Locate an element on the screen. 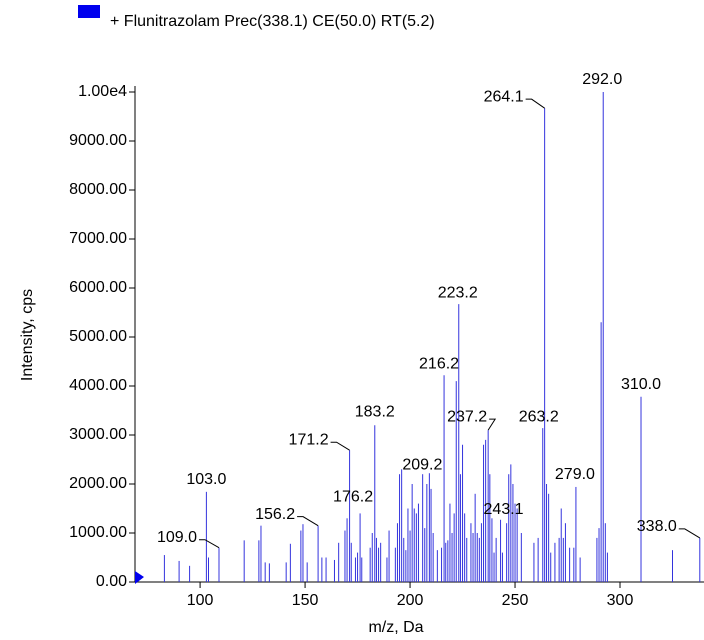  peak-label: 223.2 is located at coordinates (458, 292).